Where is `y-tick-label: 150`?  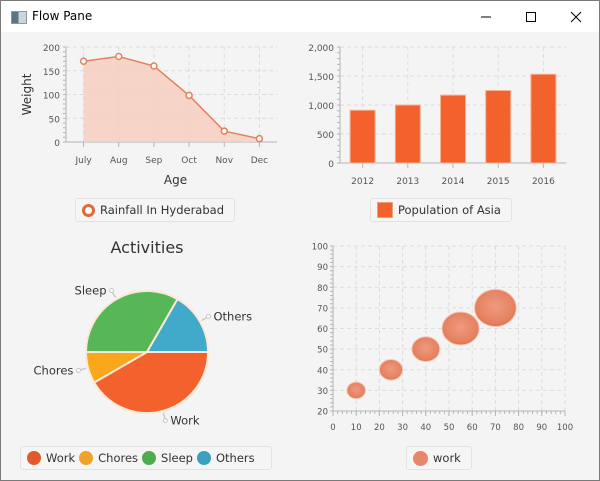 y-tick-label: 150 is located at coordinates (51, 73).